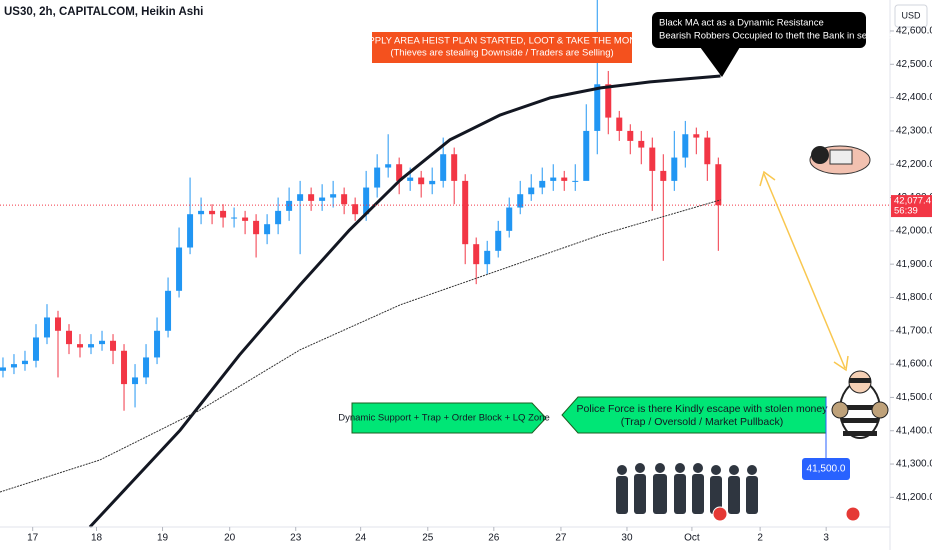  Describe the element at coordinates (911, 16) in the screenshot. I see `currency-box` at that location.